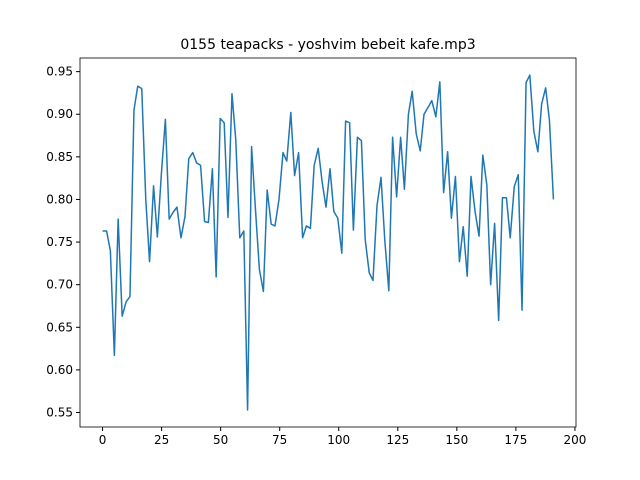 This screenshot has width=640, height=480. What do you see at coordinates (103, 440) in the screenshot?
I see `x-tick-label: 0` at bounding box center [103, 440].